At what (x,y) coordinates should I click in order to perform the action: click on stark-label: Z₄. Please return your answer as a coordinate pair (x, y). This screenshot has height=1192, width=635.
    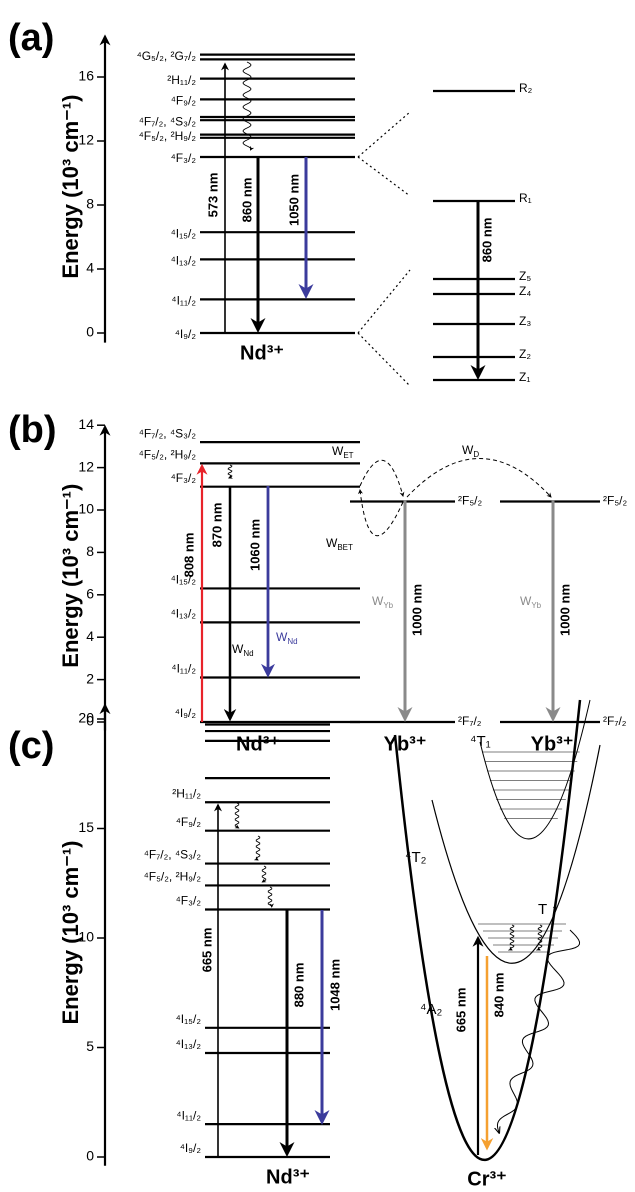
    Looking at the image, I should click on (525, 291).